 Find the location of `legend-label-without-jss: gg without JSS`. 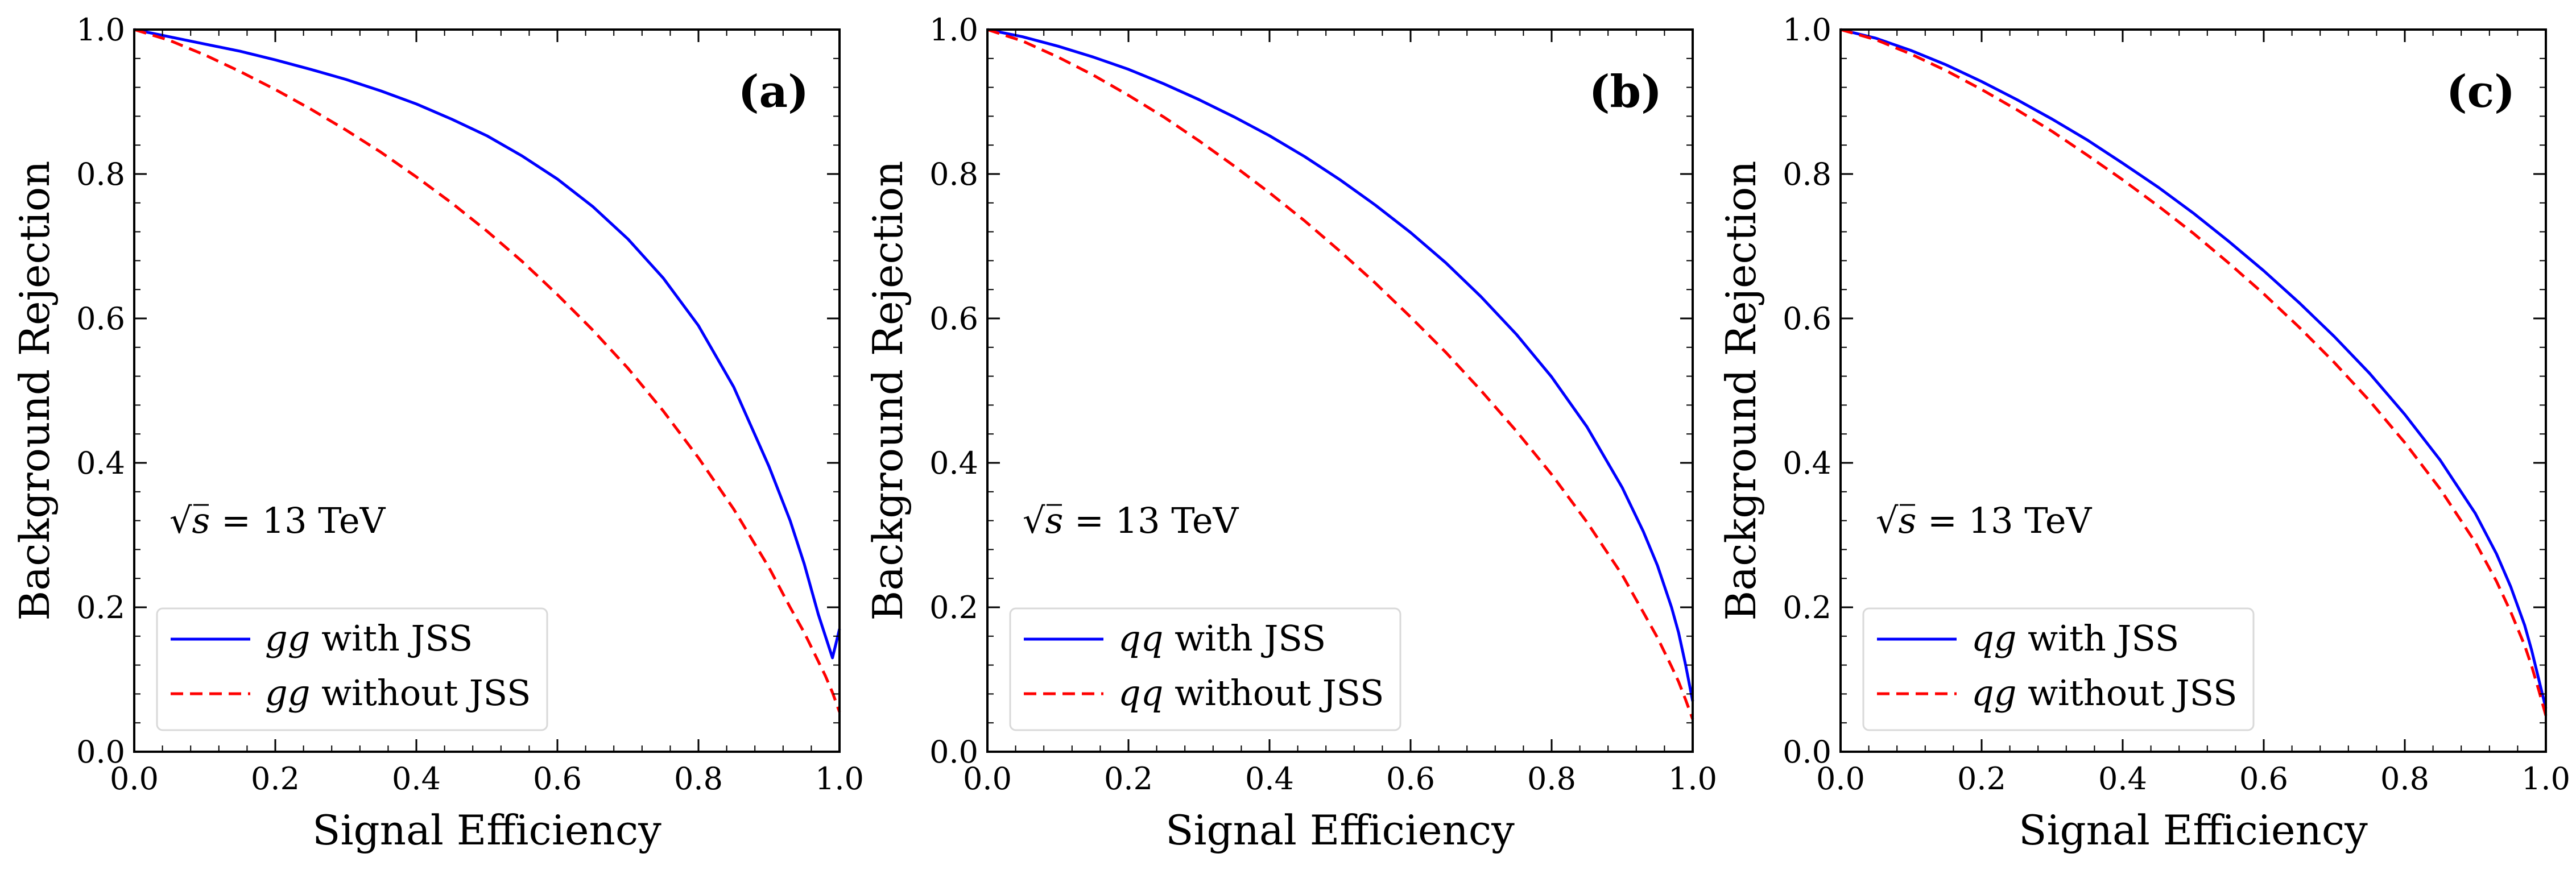

legend-label-without-jss: gg without JSS is located at coordinates (398, 693).